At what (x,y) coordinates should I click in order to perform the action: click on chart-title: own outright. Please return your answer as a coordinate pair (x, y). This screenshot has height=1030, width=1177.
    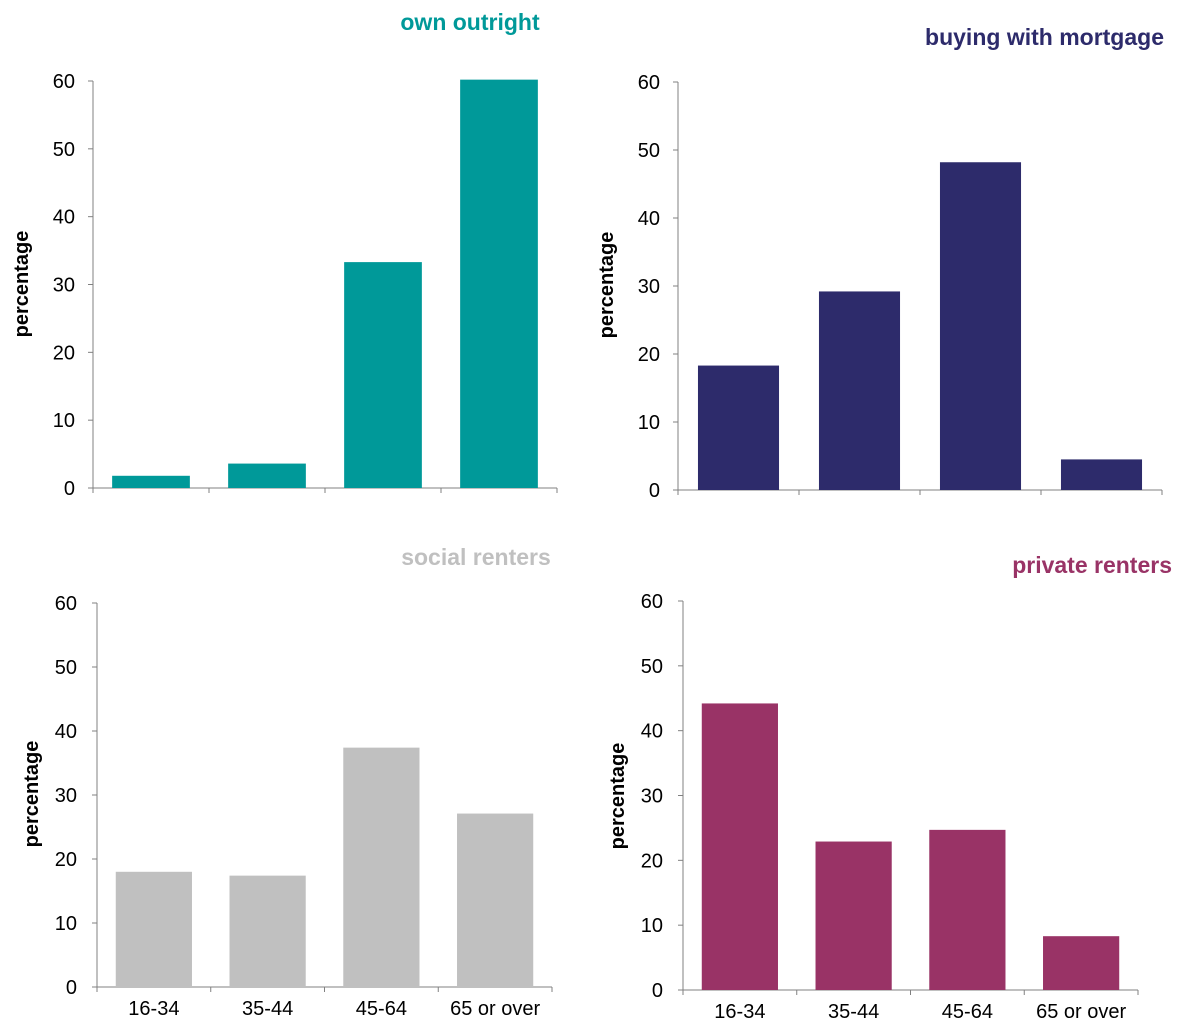
    Looking at the image, I should click on (470, 22).